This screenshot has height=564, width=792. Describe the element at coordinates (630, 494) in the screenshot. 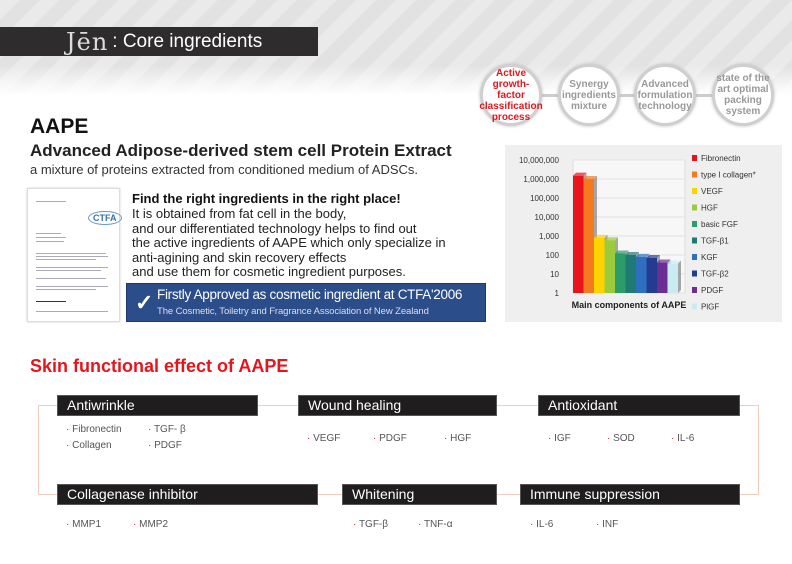

I see `effect-immune-suppression: Immune suppression` at that location.